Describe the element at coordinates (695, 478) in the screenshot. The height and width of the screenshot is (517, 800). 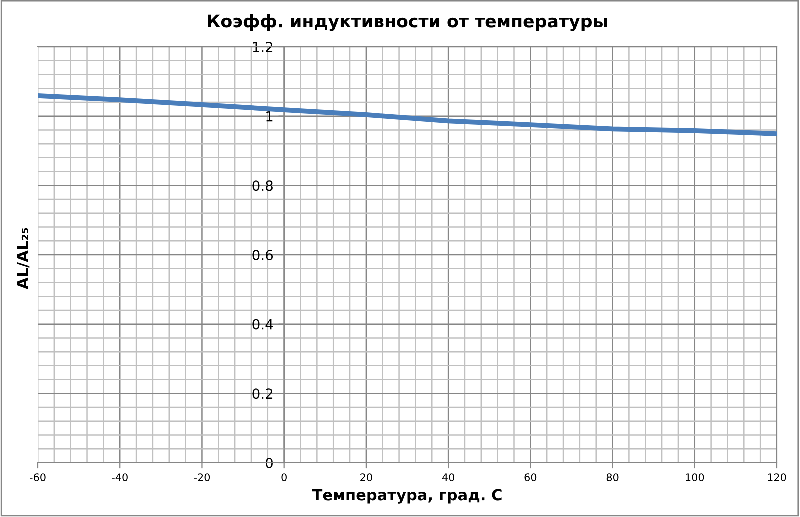
I see `x-tick-label: 100` at that location.